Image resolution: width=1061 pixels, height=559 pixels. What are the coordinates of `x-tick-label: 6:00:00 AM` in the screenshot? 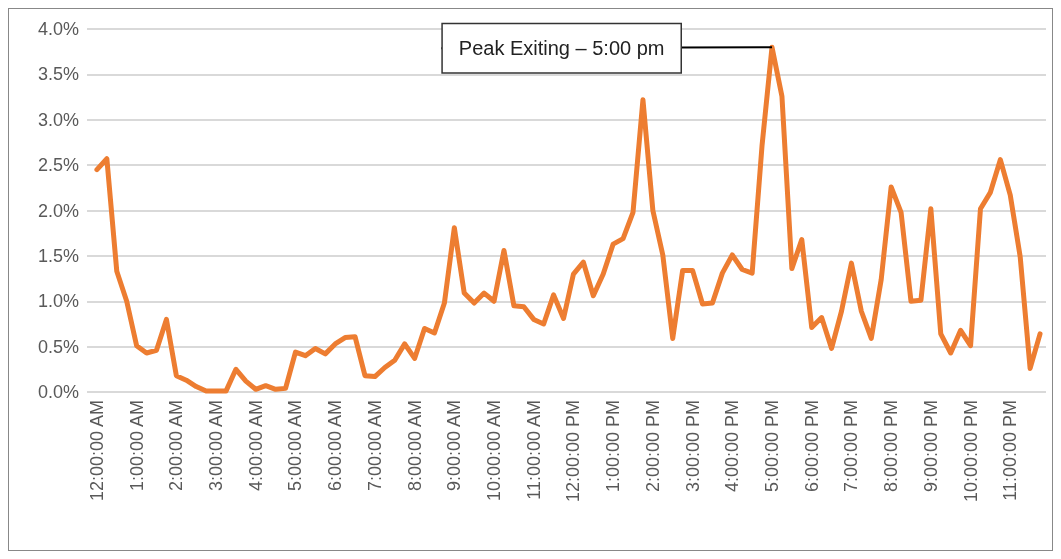 It's located at (335, 446).